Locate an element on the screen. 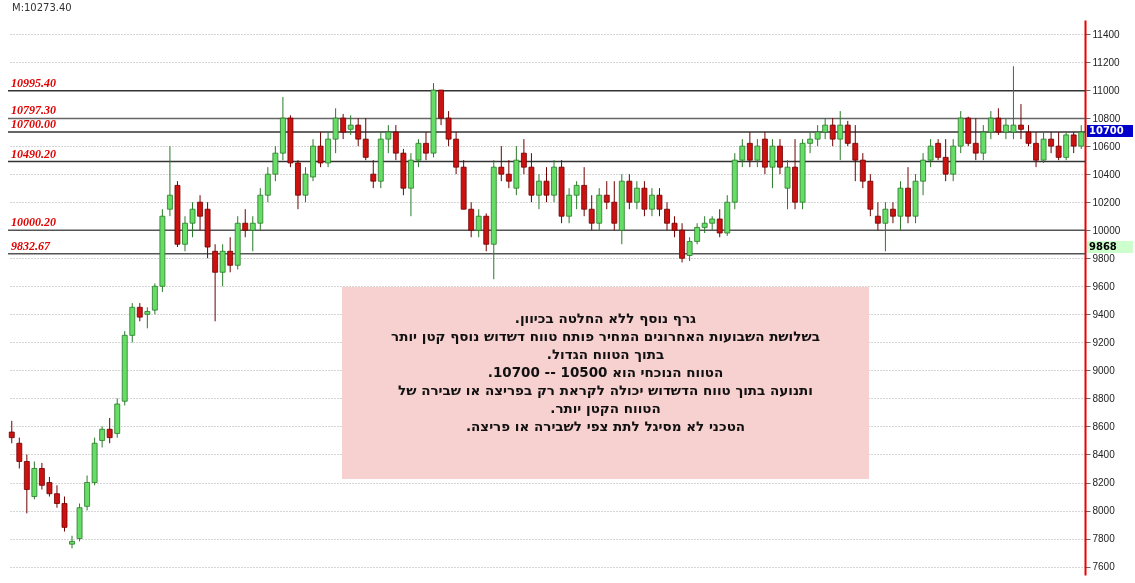 This screenshot has width=1135, height=583. ref-line-label: 10700.00 is located at coordinates (33, 124).